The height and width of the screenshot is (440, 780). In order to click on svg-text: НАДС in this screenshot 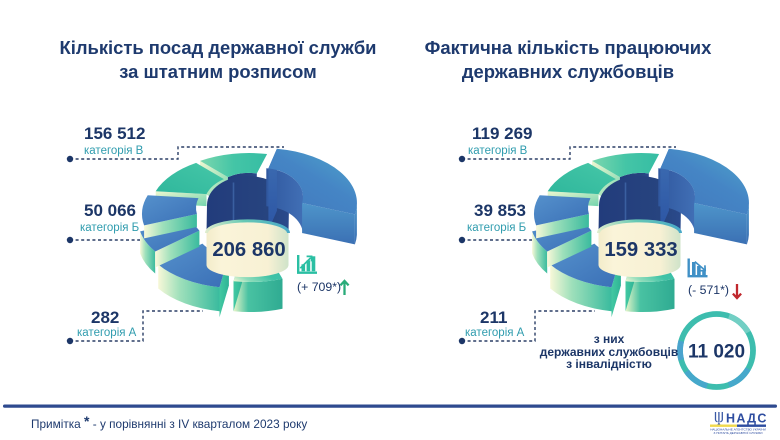, I will do `click(747, 419)`.